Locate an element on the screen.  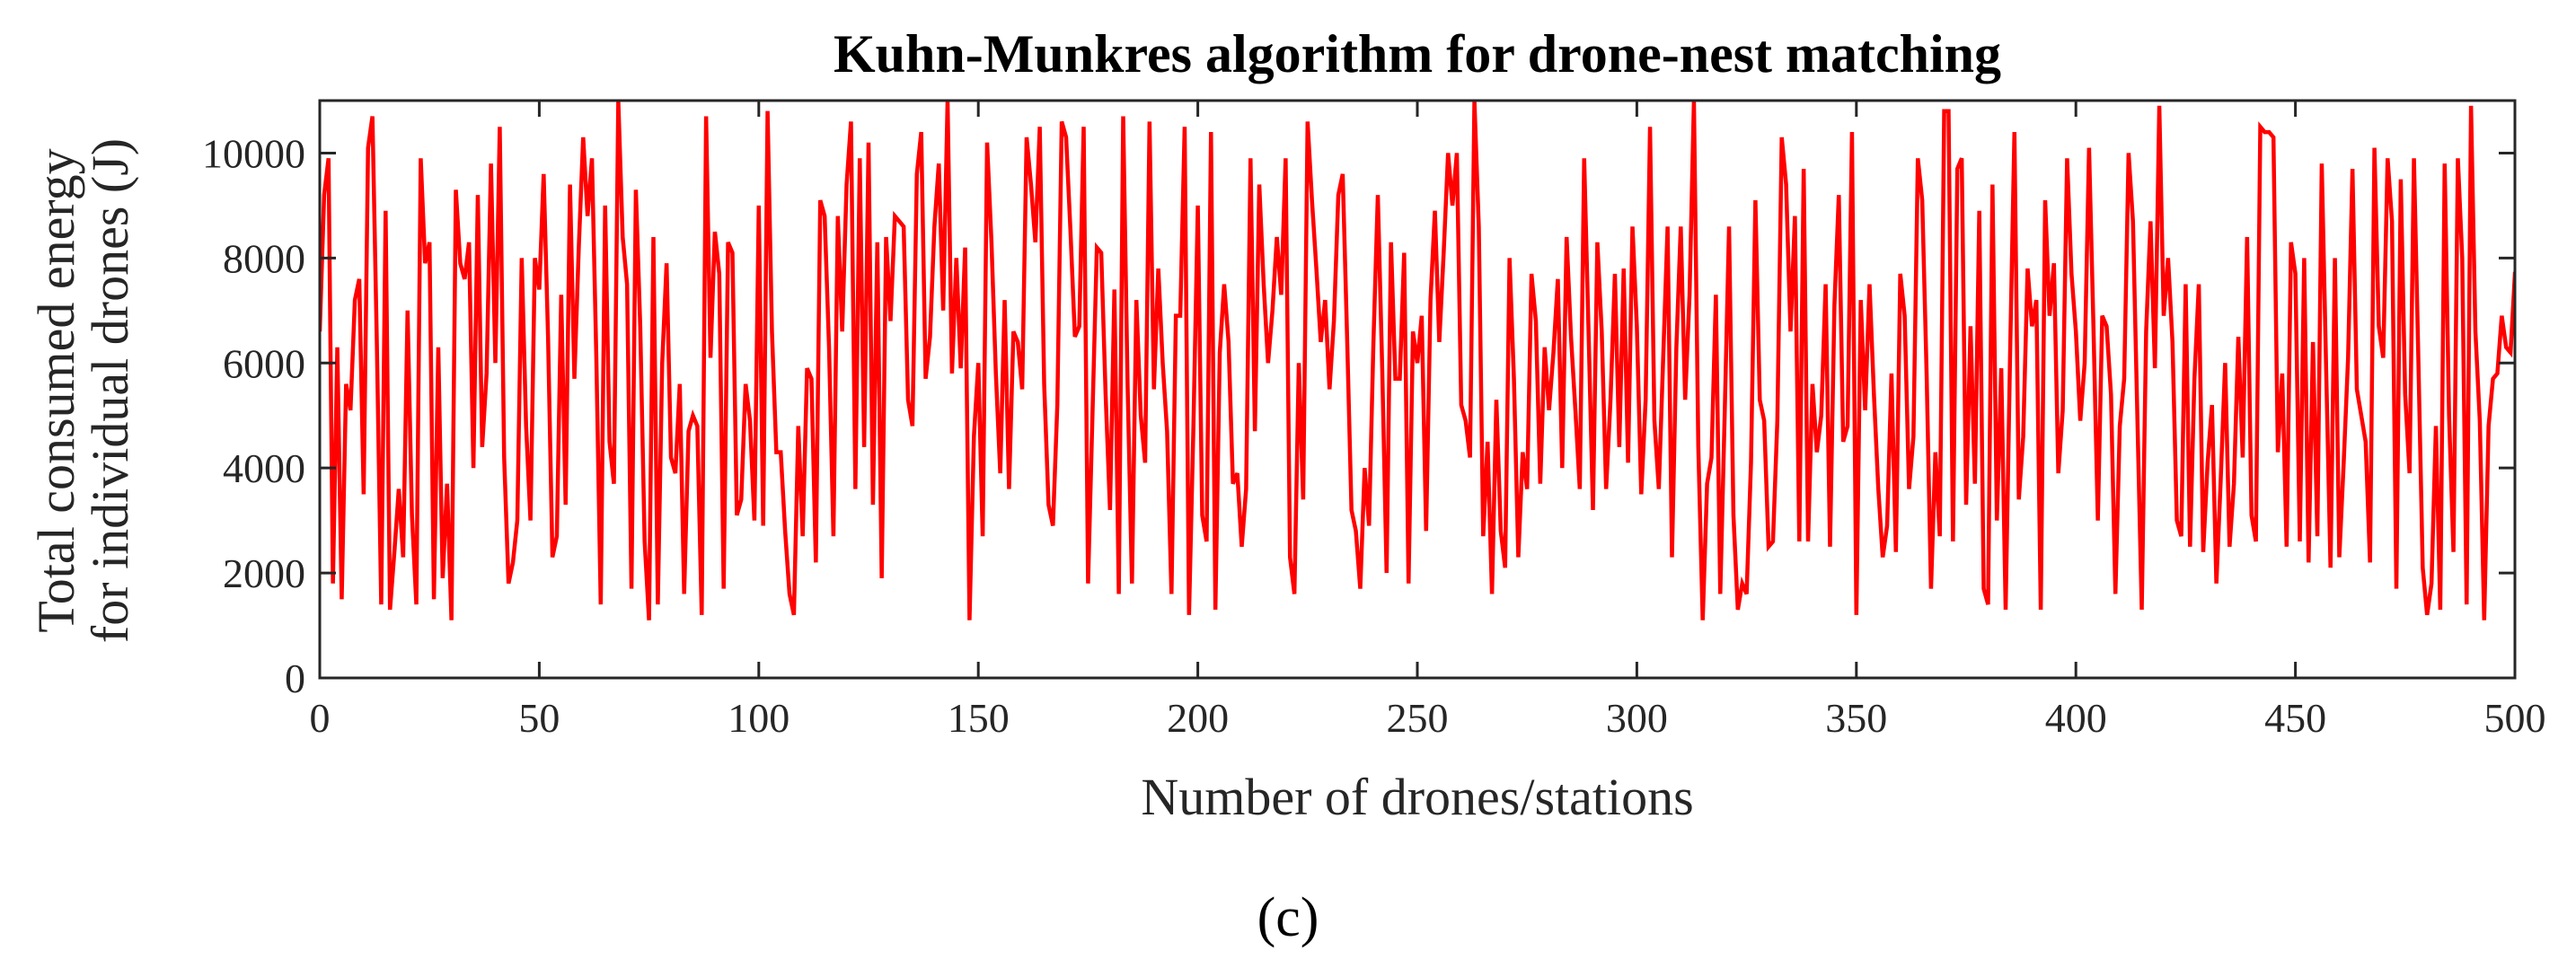
x-tick-label: 100 is located at coordinates (759, 718).